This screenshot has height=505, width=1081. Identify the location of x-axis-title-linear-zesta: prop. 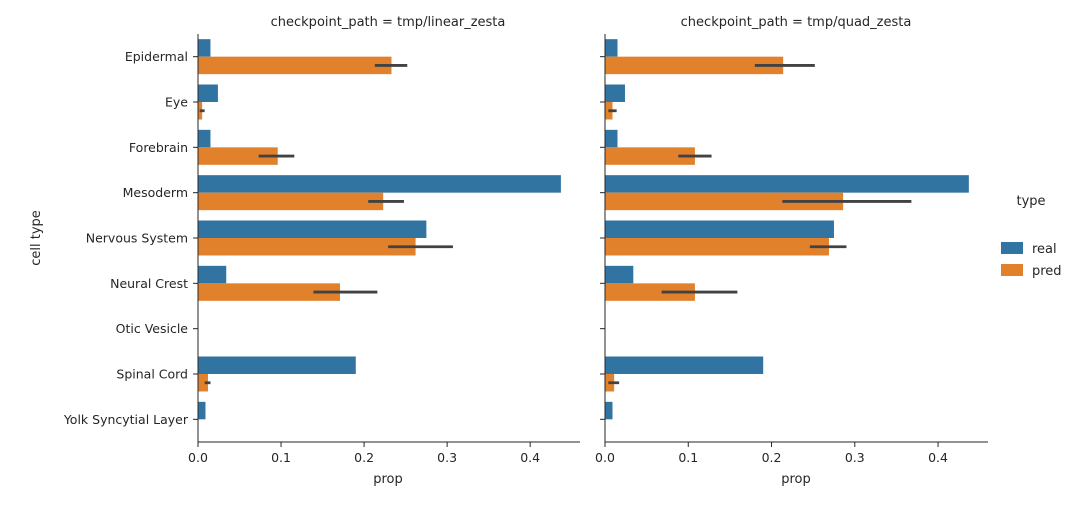
(388, 479).